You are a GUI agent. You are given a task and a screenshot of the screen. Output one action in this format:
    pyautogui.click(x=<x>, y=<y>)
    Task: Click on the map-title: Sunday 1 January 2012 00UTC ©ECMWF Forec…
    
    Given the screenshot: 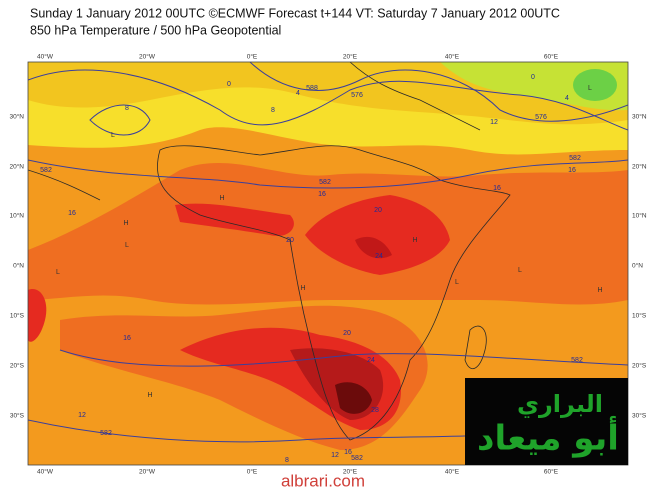 What is the action you would take?
    pyautogui.click(x=295, y=13)
    